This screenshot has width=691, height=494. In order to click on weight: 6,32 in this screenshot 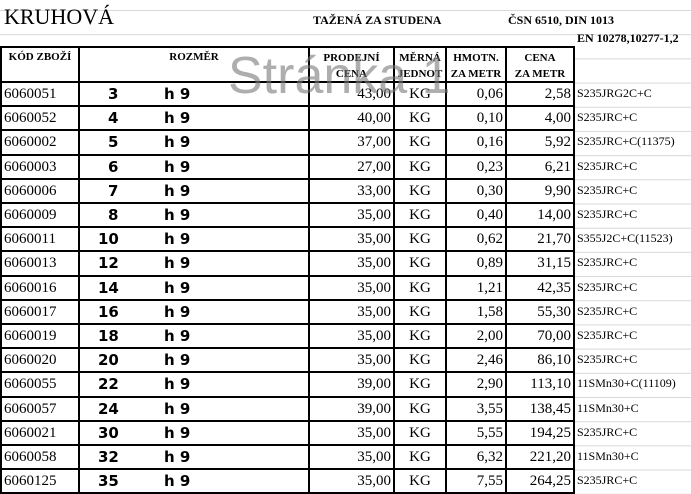, I will do `click(477, 458)`.